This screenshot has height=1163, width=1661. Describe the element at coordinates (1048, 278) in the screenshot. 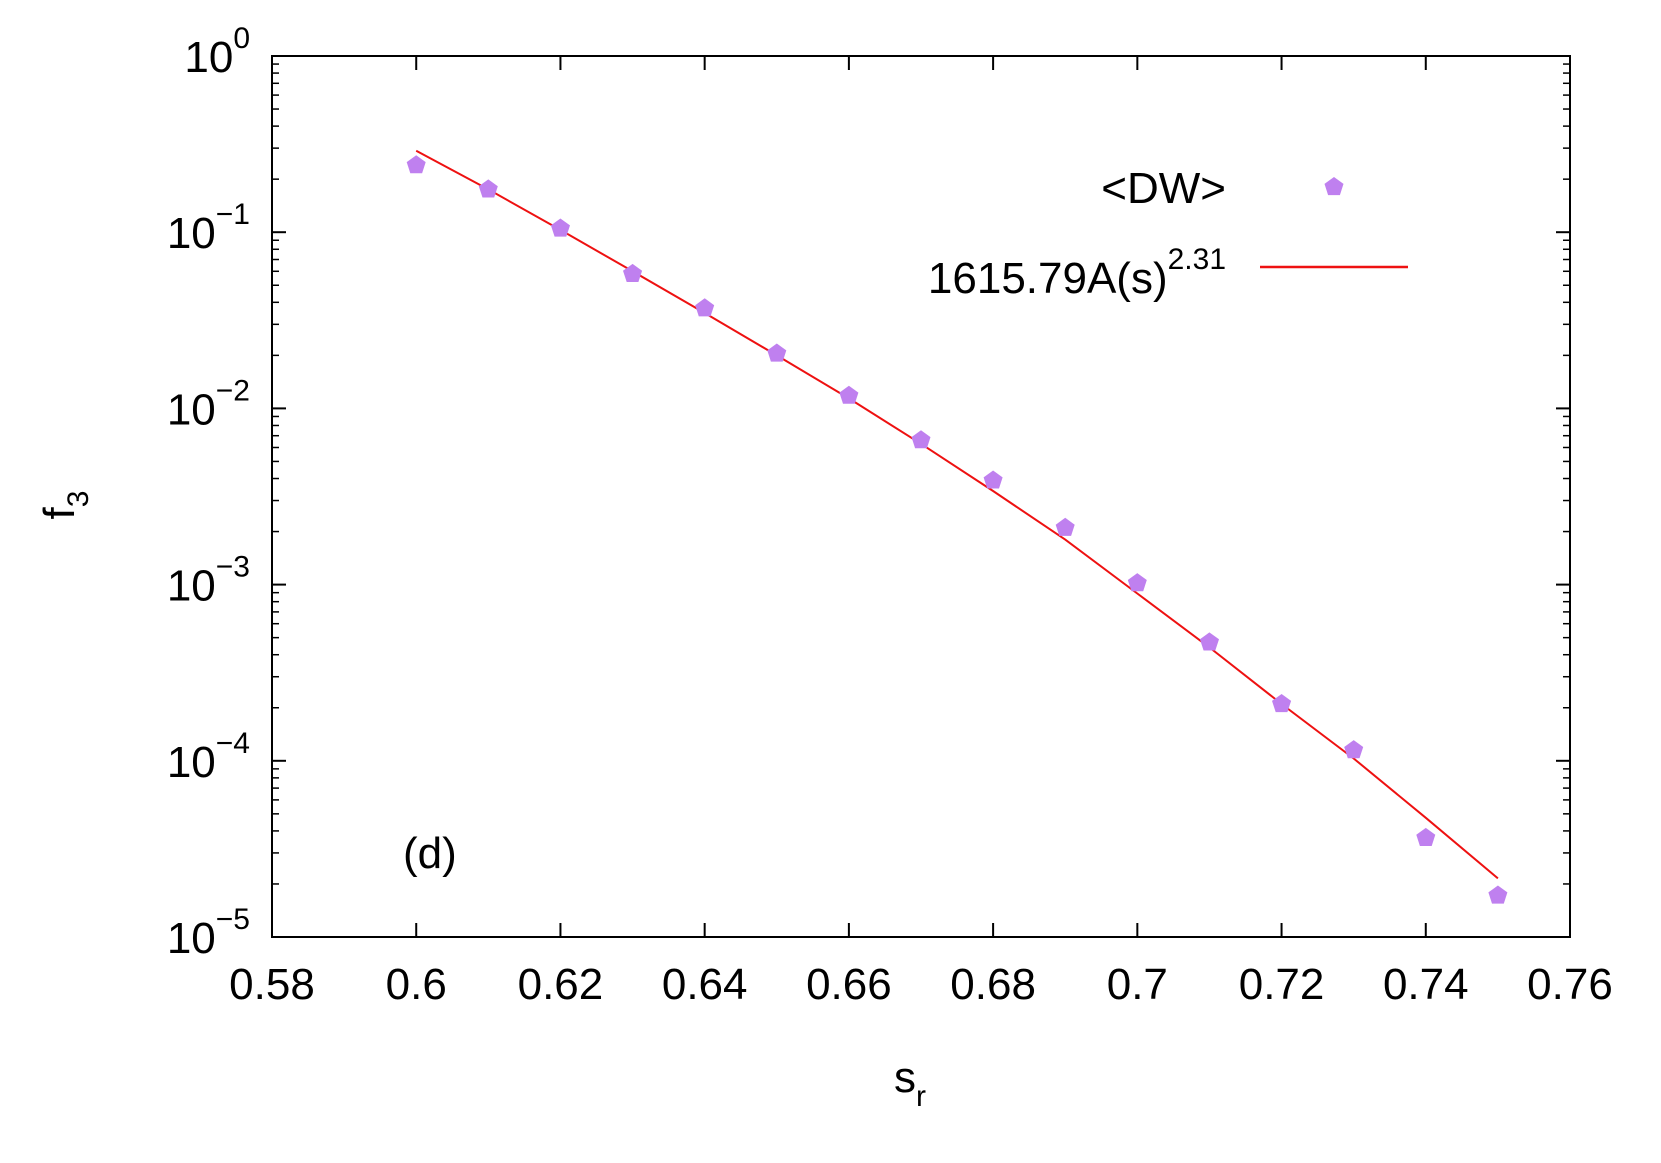

I see `legend-entry-fit-base: 1615.79A(s)` at that location.